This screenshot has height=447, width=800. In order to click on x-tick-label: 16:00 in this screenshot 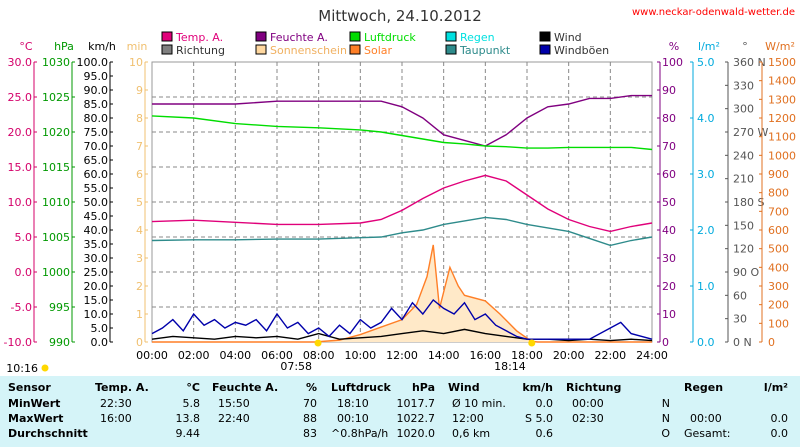, I will do `click(485, 355)`.